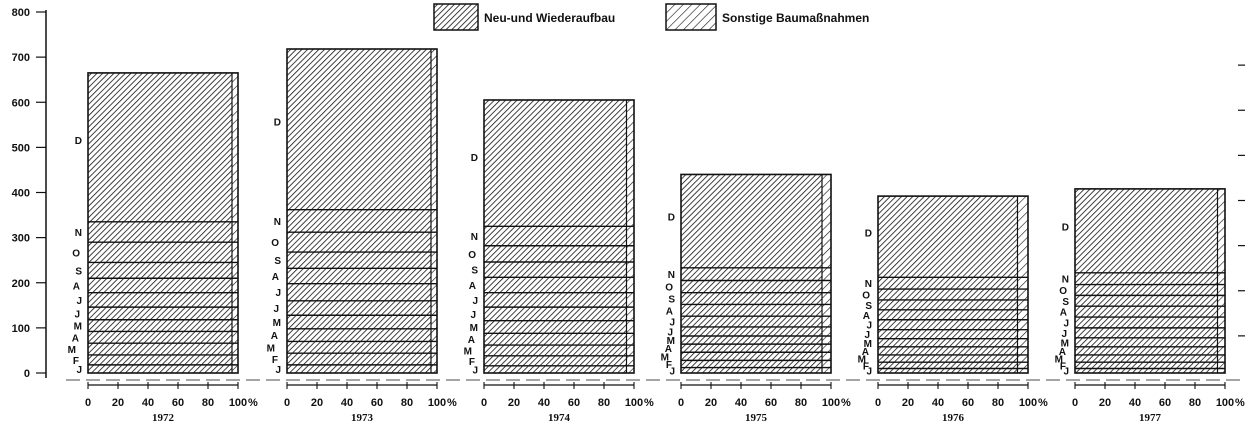 This screenshot has width=1247, height=425. What do you see at coordinates (671, 217) in the screenshot?
I see `month-label: D` at bounding box center [671, 217].